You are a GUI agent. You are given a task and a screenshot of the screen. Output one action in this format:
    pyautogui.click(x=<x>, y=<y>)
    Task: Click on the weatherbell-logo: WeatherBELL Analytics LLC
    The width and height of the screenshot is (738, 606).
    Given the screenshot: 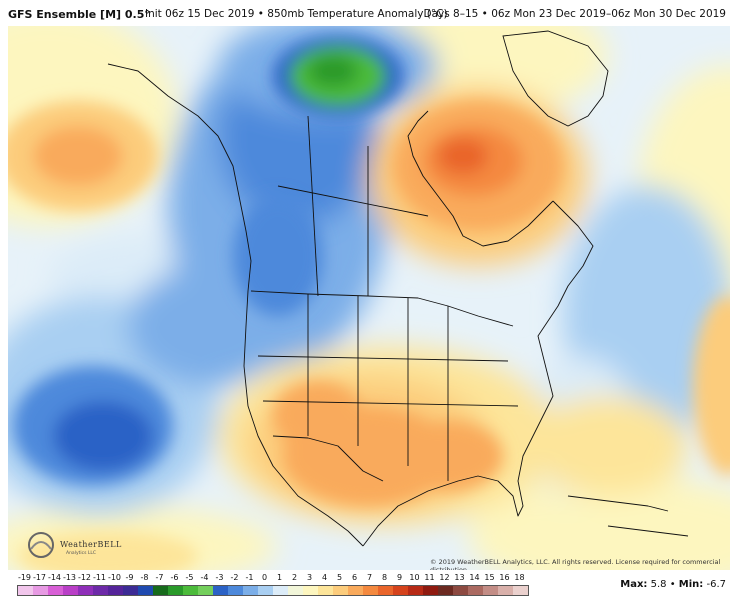 What is the action you would take?
    pyautogui.click(x=72, y=544)
    